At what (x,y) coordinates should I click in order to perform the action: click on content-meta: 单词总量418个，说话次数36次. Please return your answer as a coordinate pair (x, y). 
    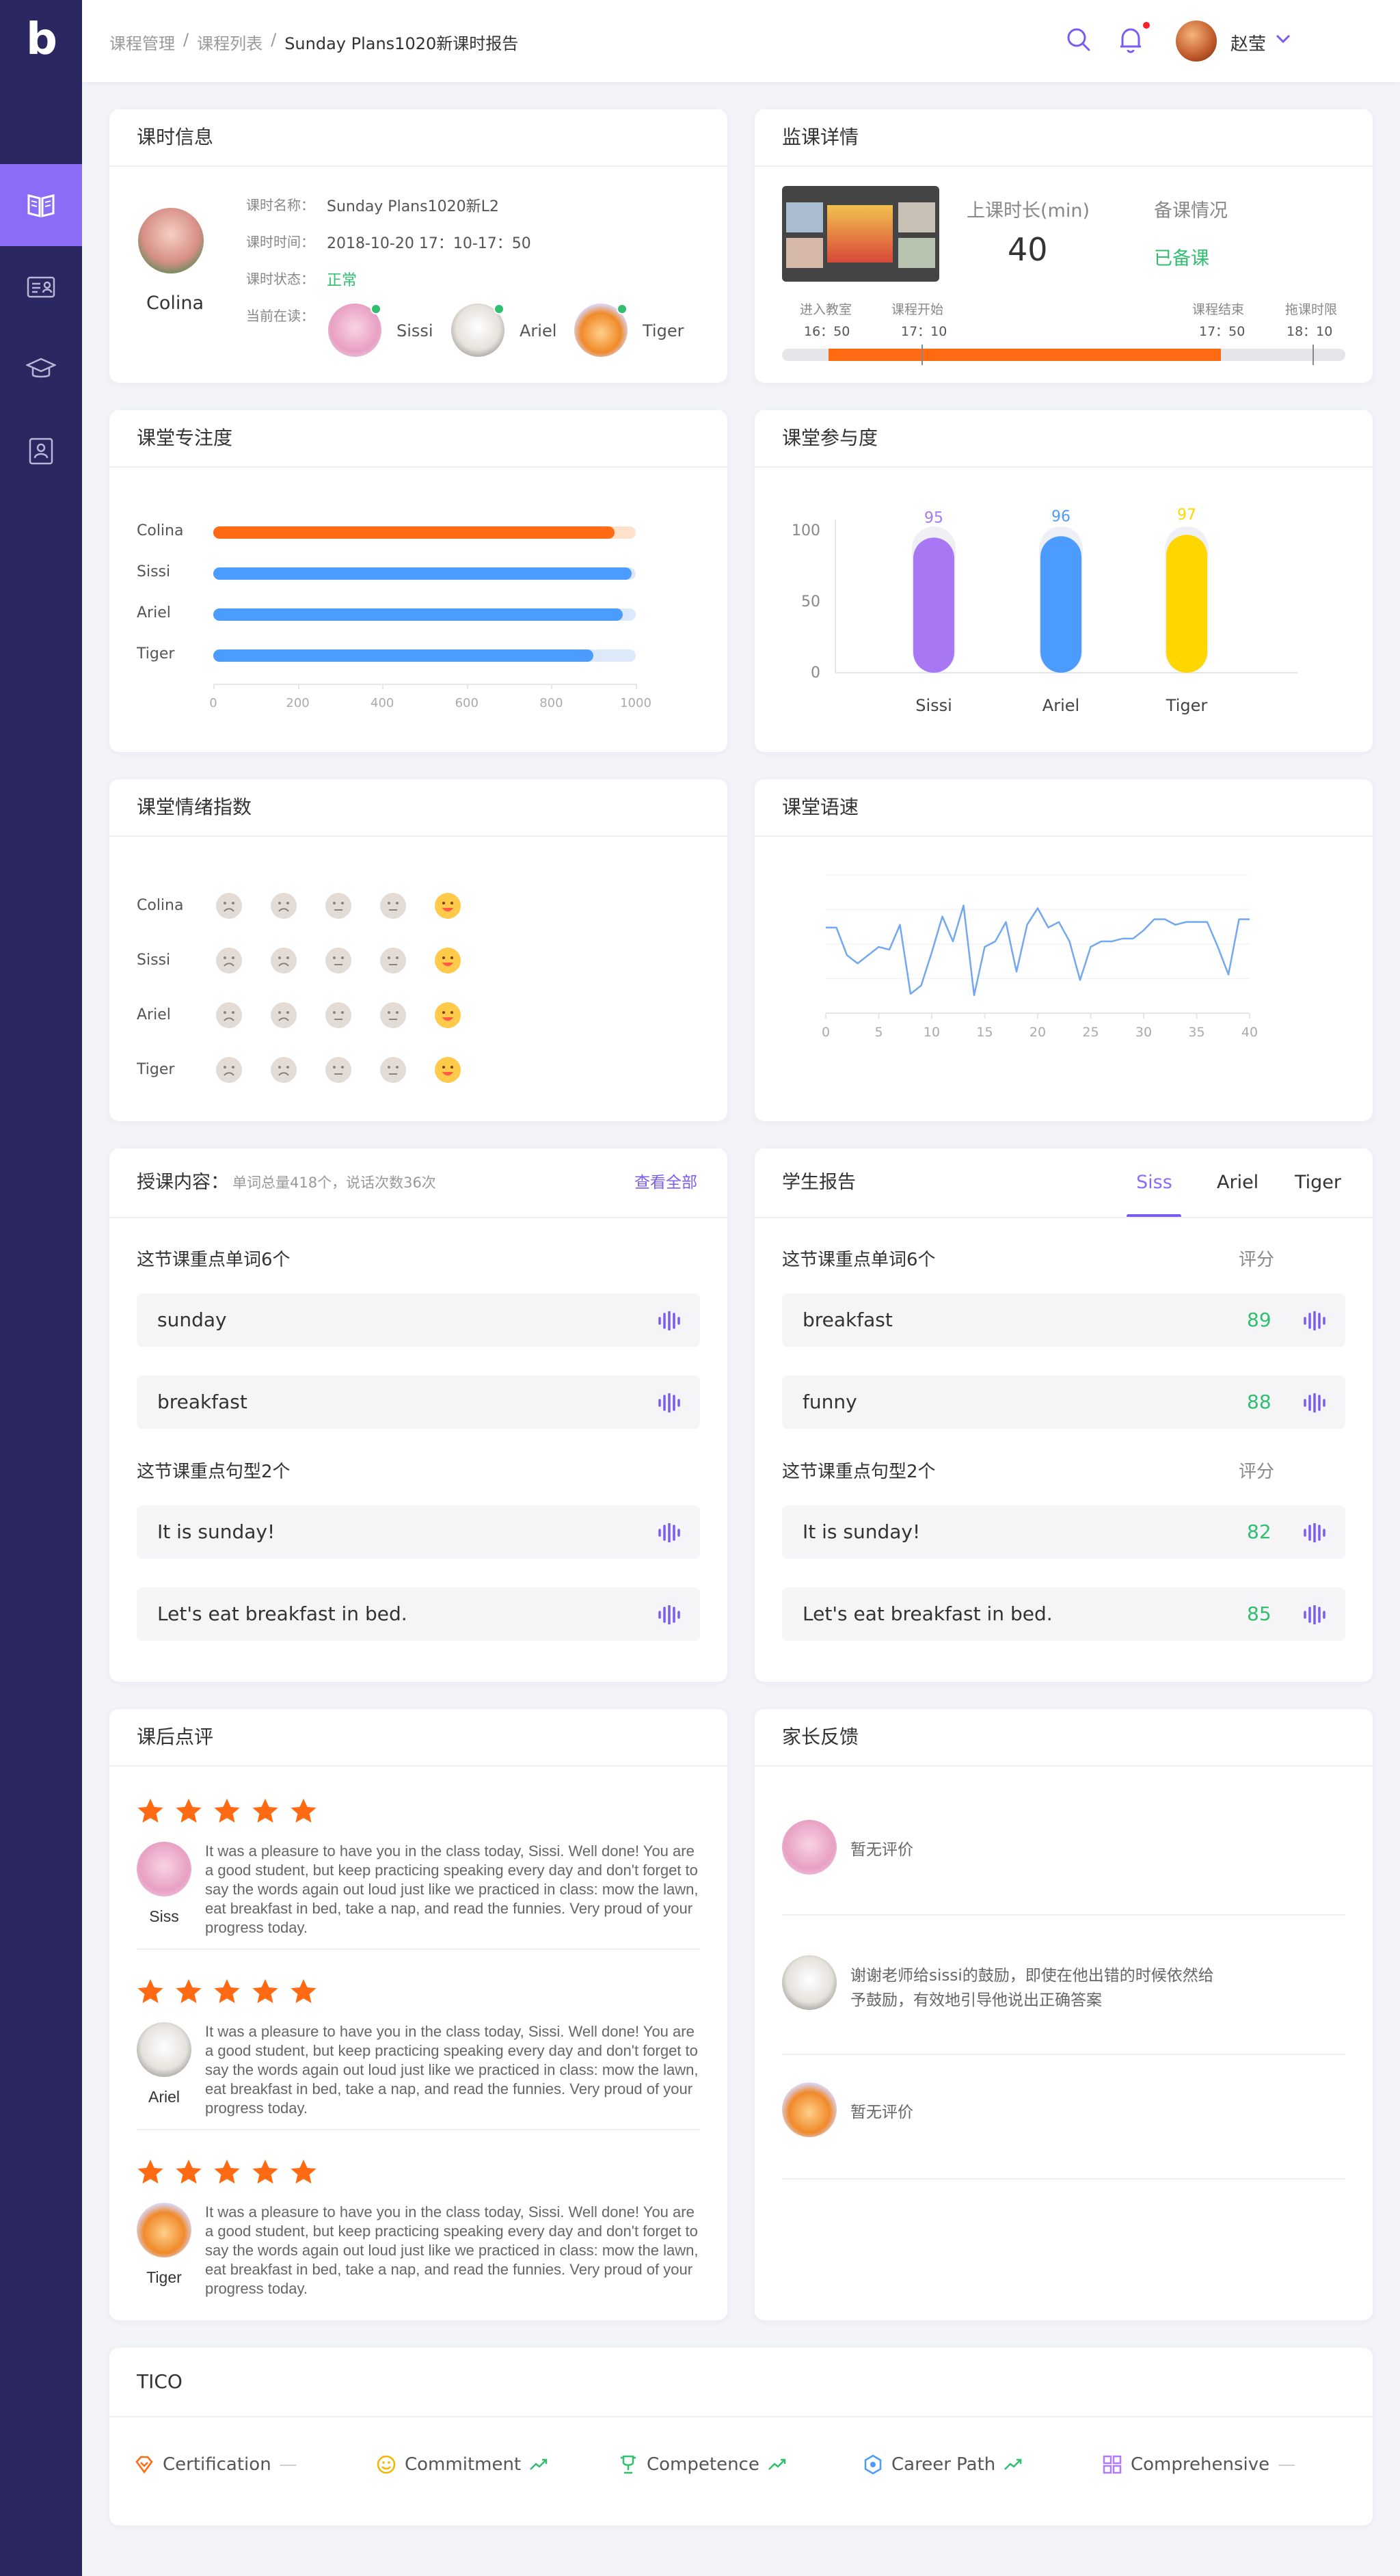
    Looking at the image, I should click on (334, 1183).